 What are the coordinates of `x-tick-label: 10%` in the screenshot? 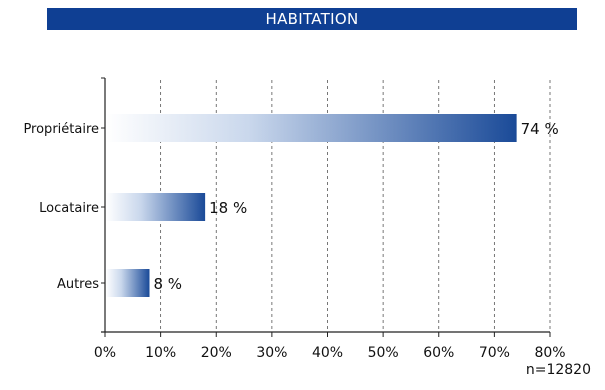 It's located at (160, 353).